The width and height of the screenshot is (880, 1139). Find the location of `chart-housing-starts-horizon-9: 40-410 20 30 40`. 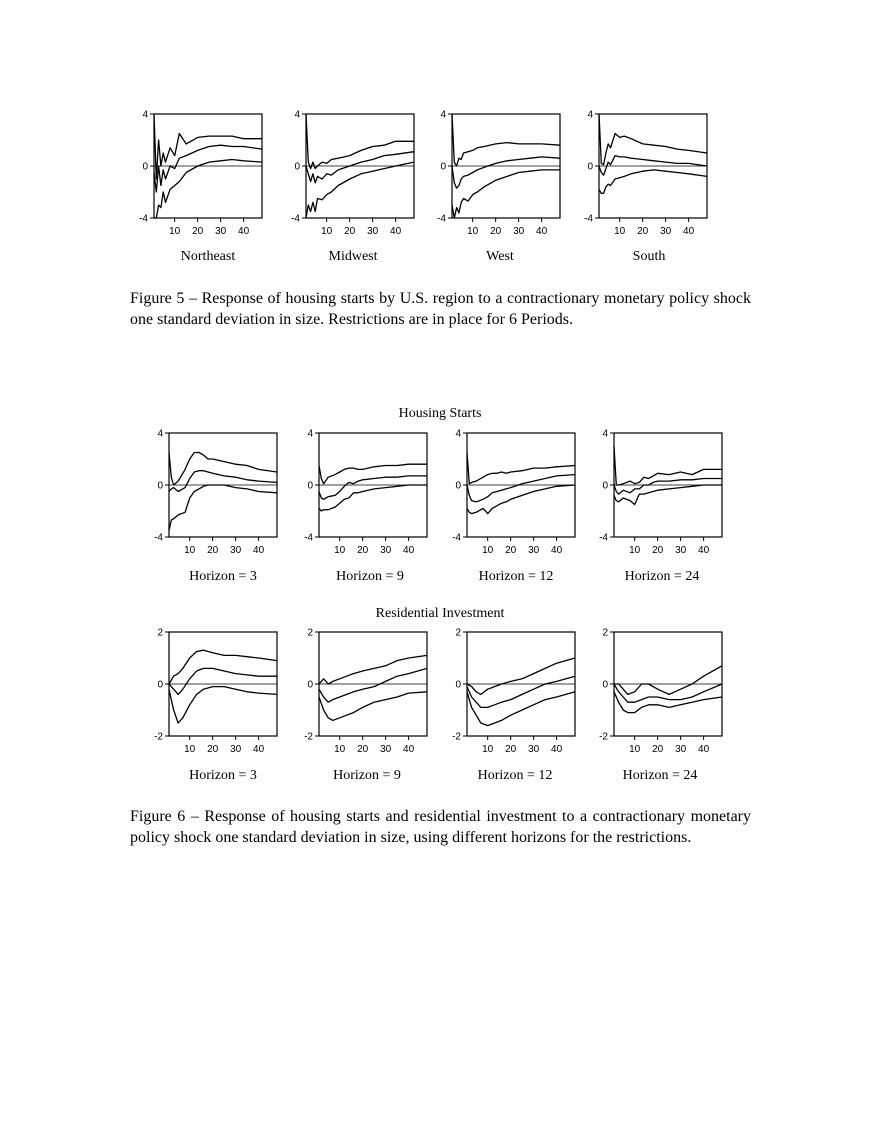

chart-housing-starts-horizon-9: 40-410 20 30 40 is located at coordinates (366, 492).